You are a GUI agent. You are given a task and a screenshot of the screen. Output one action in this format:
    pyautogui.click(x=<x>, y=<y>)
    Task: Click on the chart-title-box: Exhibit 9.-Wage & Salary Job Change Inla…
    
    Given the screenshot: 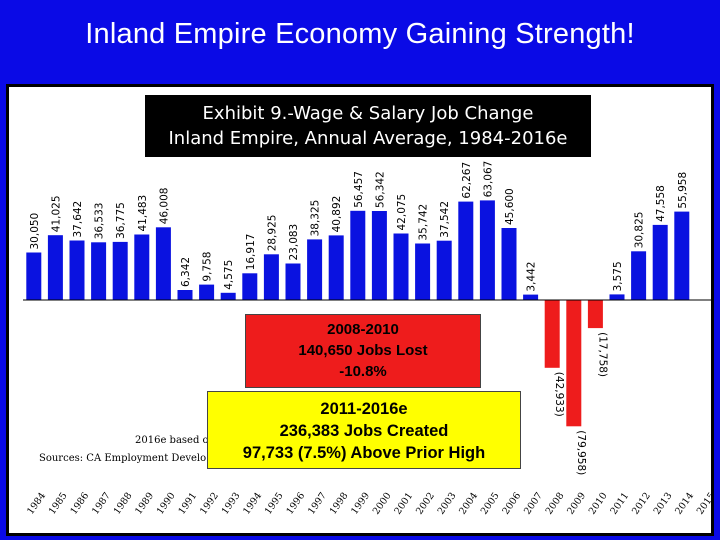 What is the action you would take?
    pyautogui.click(x=368, y=126)
    